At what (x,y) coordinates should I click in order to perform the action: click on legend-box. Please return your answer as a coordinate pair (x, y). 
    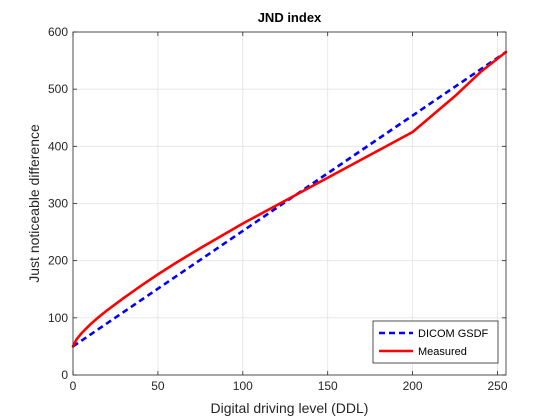
    Looking at the image, I should click on (435, 342).